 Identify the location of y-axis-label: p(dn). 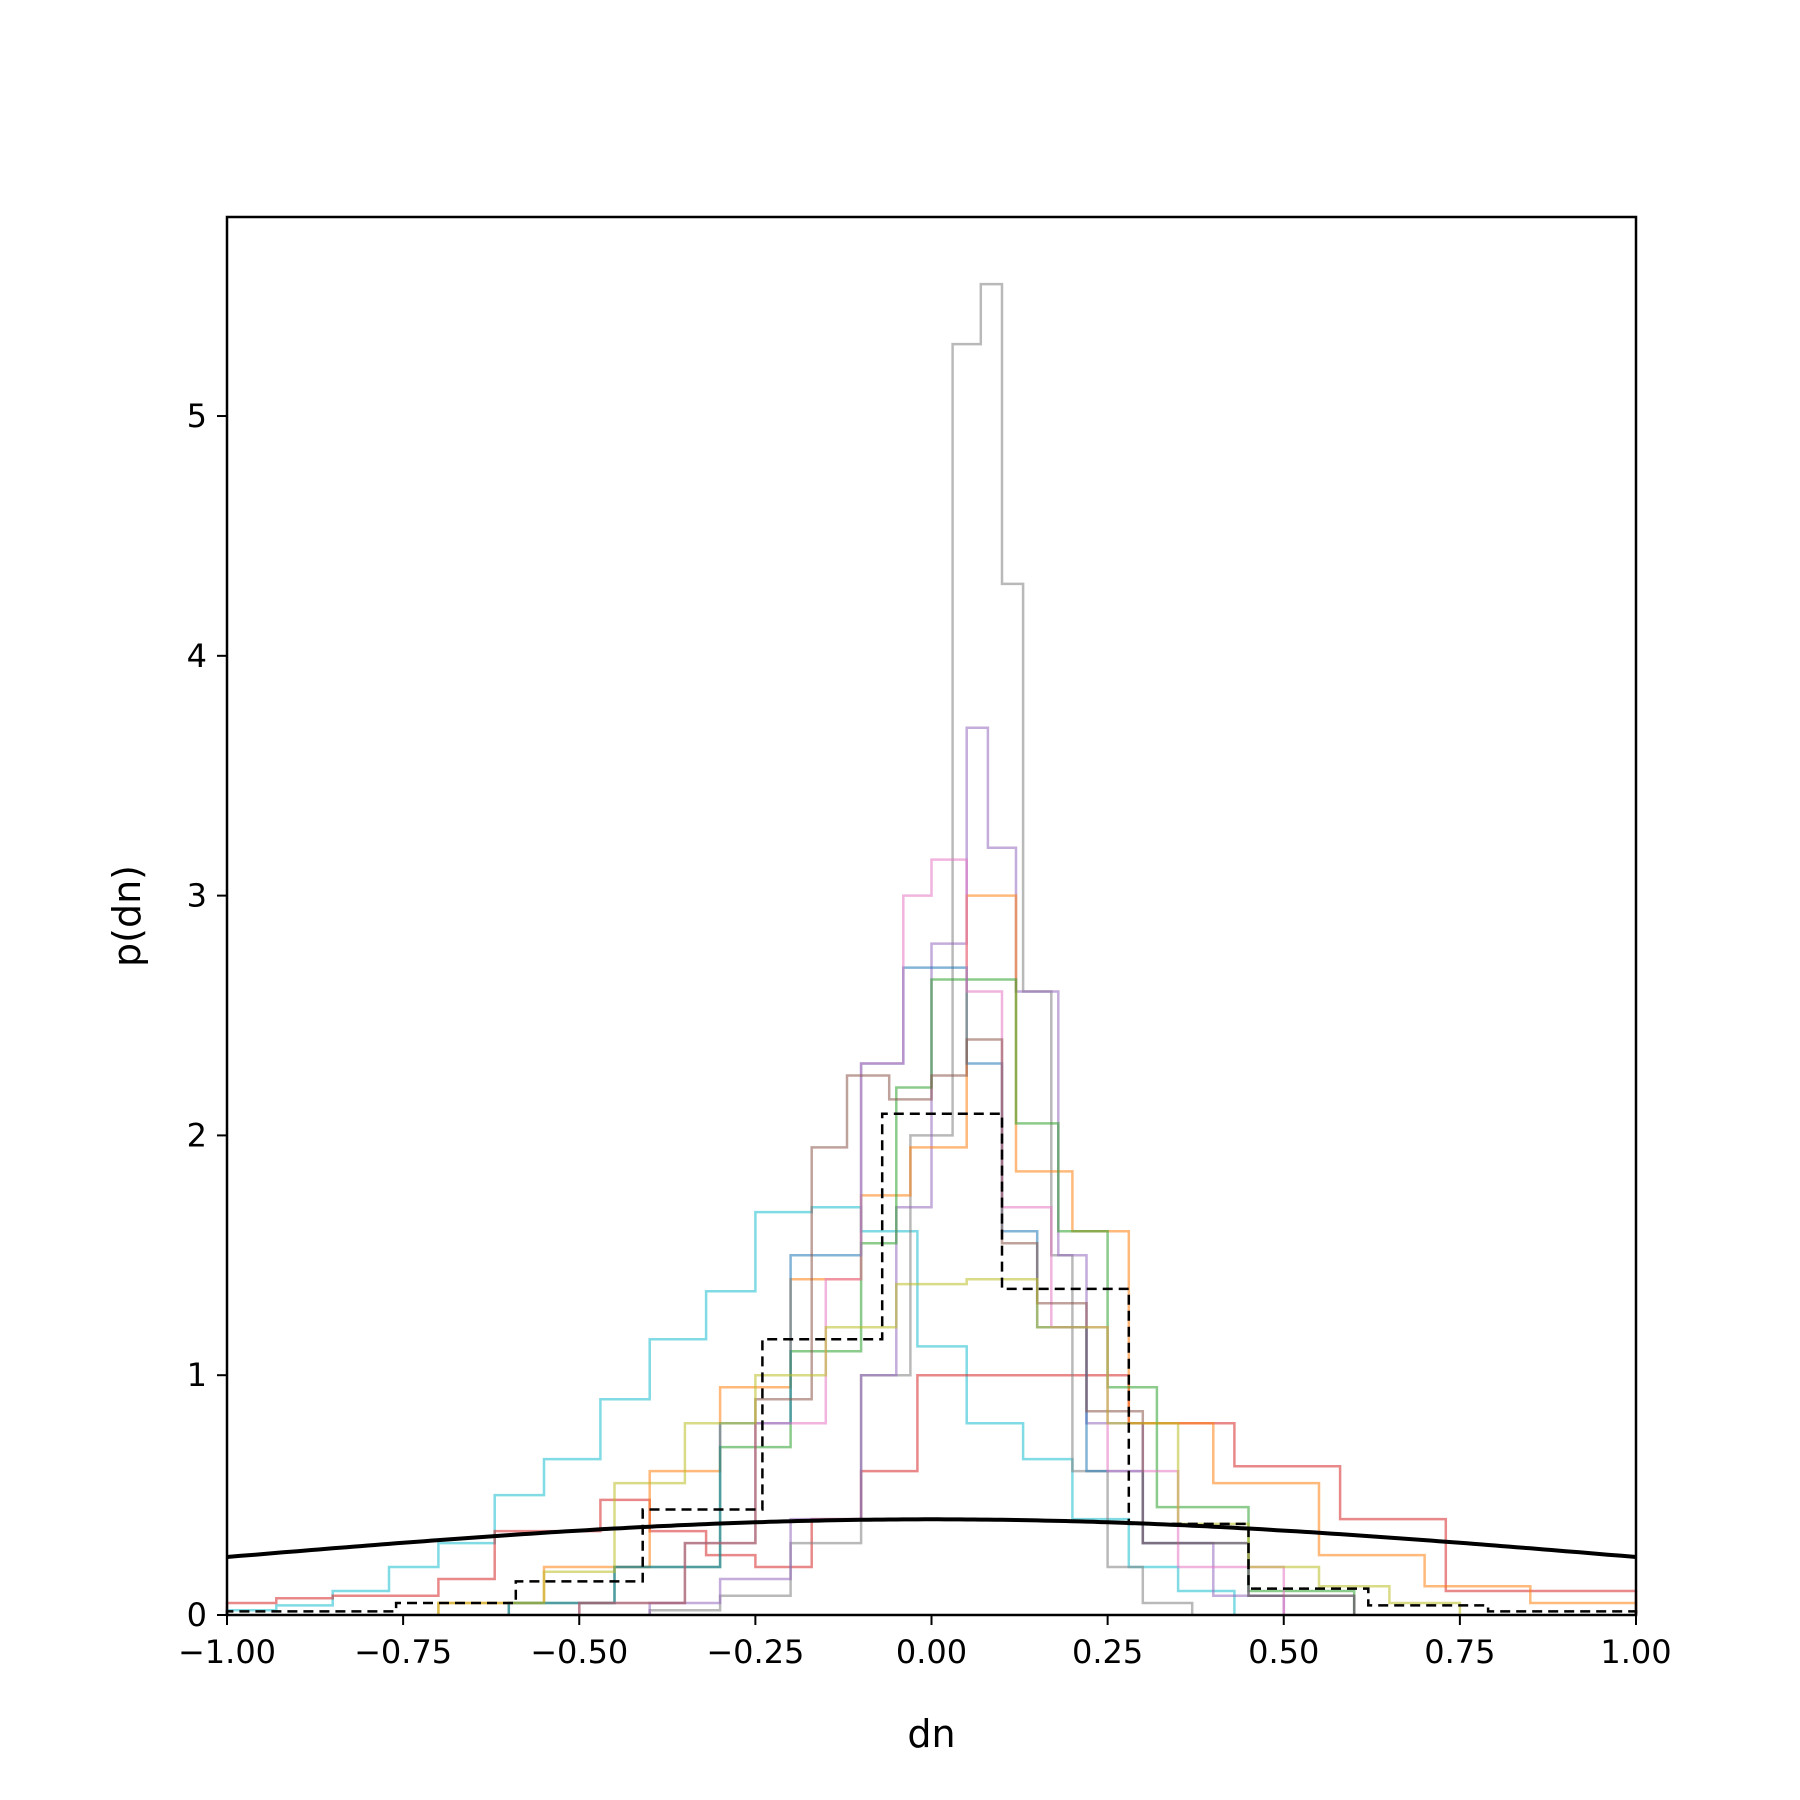
(127, 916).